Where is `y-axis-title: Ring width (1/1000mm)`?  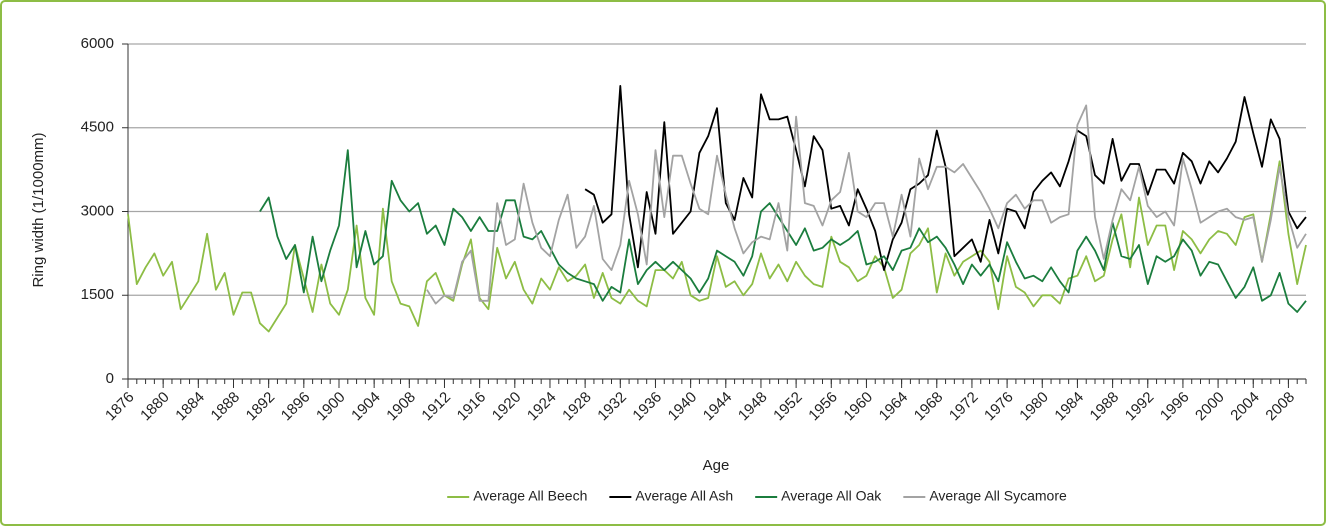
y-axis-title: Ring width (1/1000mm) is located at coordinates (38, 209).